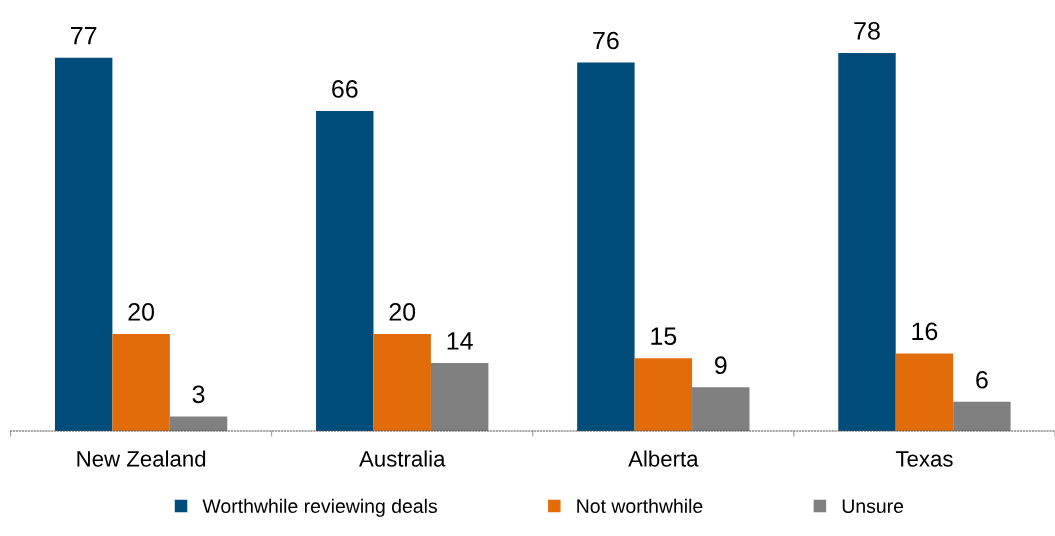 The image size is (1055, 536). I want to click on x-tick-label: Australia, so click(402, 458).